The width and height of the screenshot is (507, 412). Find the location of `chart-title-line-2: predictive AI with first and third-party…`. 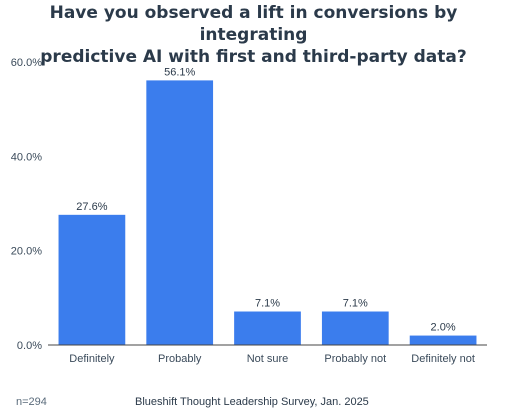

chart-title-line-2: predictive AI with first and third-party… is located at coordinates (253, 57).